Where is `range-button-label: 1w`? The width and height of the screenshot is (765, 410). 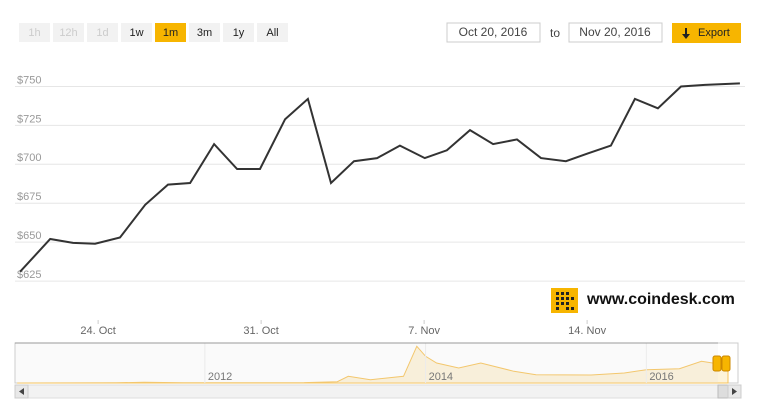 range-button-label: 1w is located at coordinates (136, 33).